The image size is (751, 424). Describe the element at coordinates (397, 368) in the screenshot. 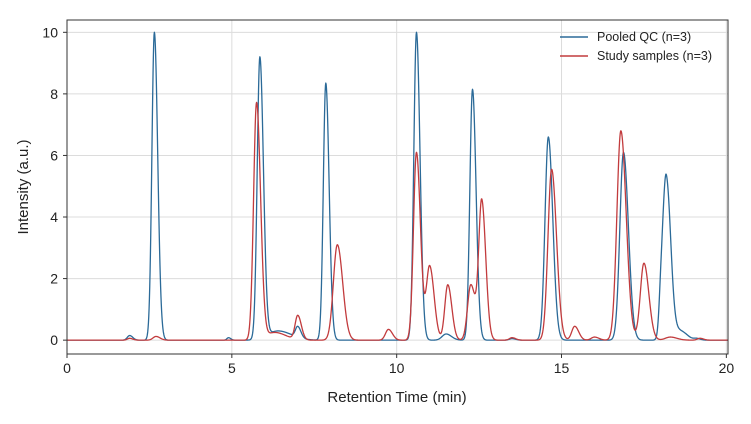

I see `x-tick-label: 10` at that location.